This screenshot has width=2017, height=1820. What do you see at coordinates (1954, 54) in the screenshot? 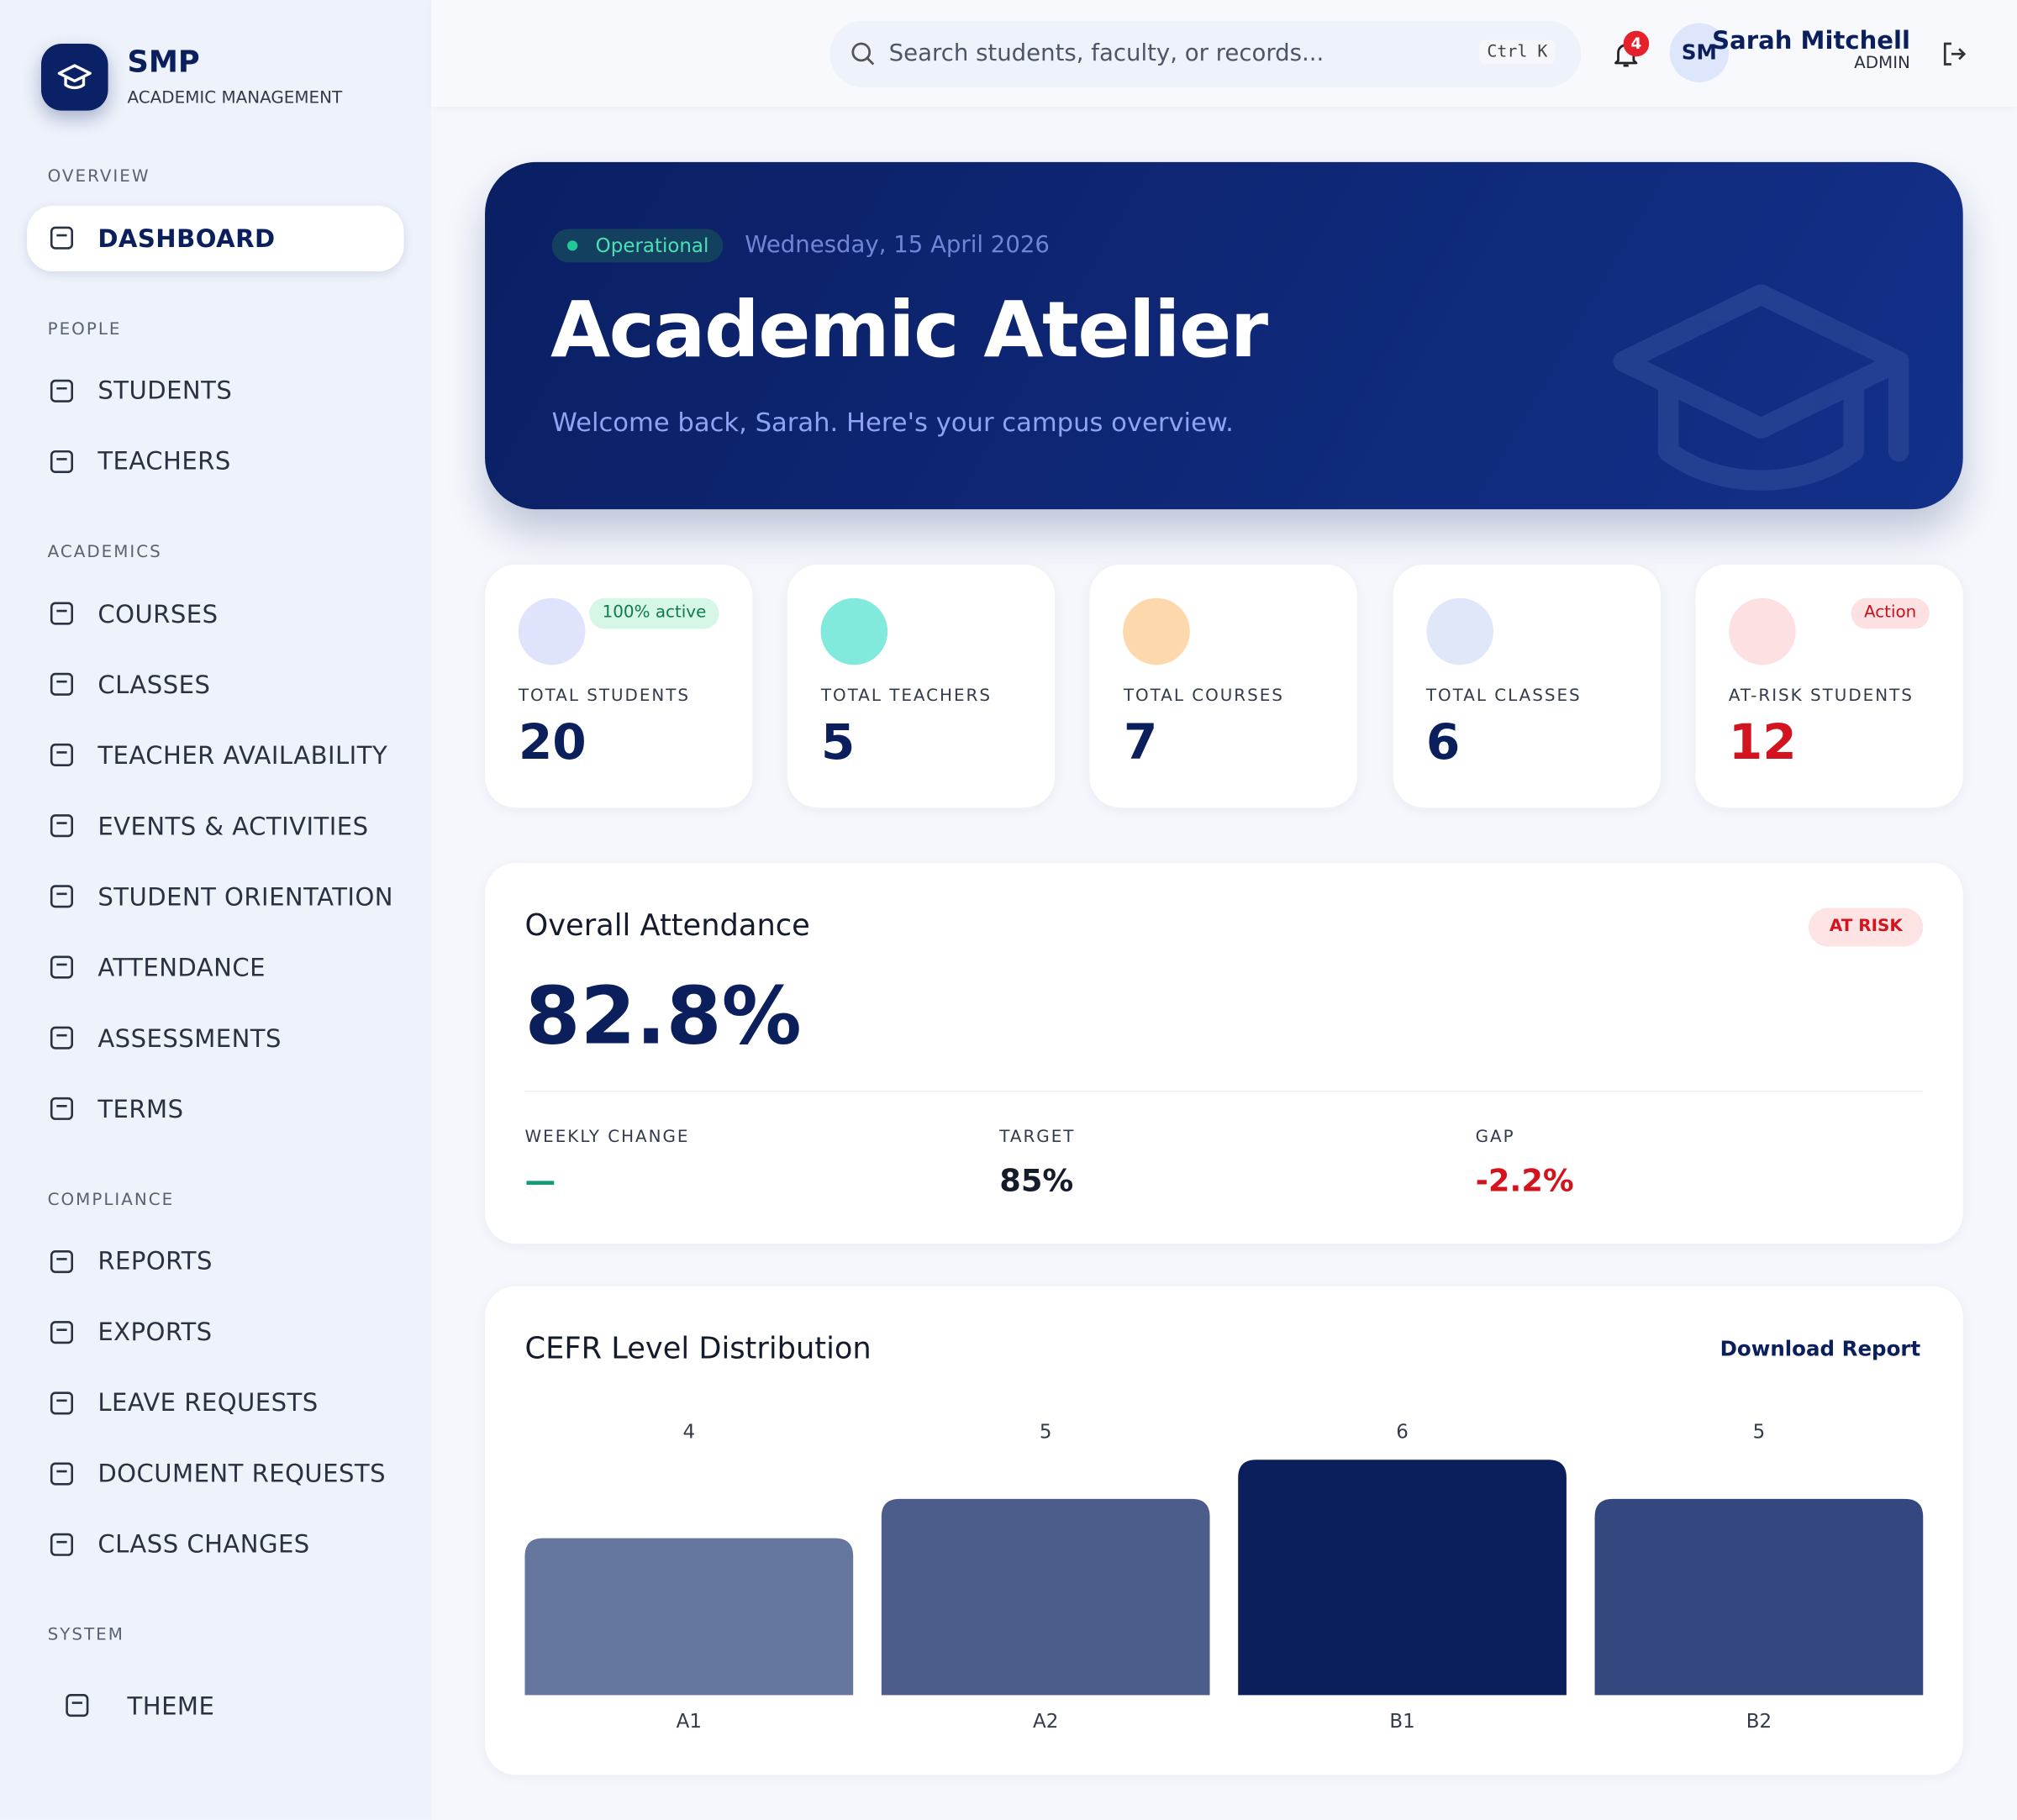
I see `logout` at bounding box center [1954, 54].